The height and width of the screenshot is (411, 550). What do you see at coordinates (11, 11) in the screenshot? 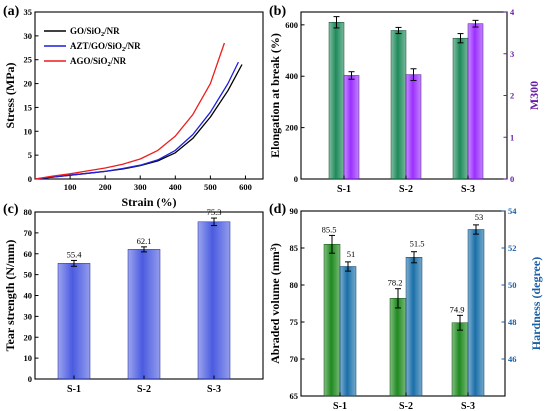
I see `panel-a-label: (a)` at bounding box center [11, 11].